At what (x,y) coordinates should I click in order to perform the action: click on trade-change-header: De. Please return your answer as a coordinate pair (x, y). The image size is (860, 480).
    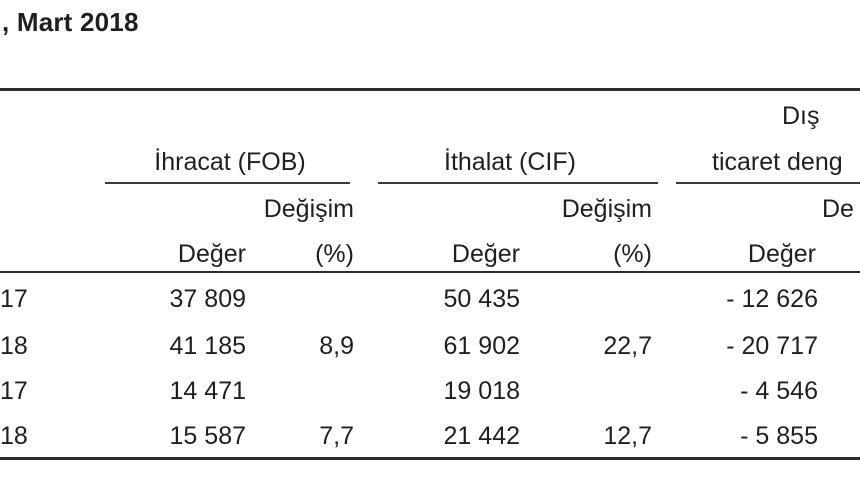
    Looking at the image, I should click on (838, 209).